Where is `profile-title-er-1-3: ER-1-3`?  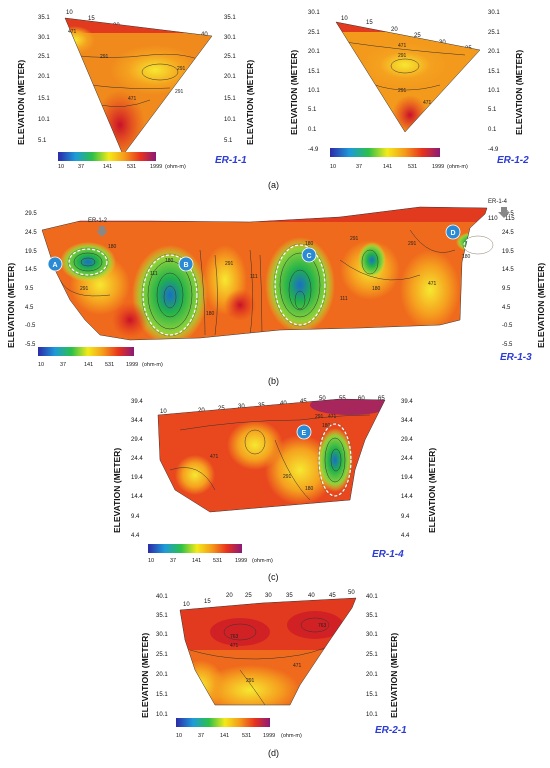
profile-title-er-1-3: ER-1-3 is located at coordinates (516, 357).